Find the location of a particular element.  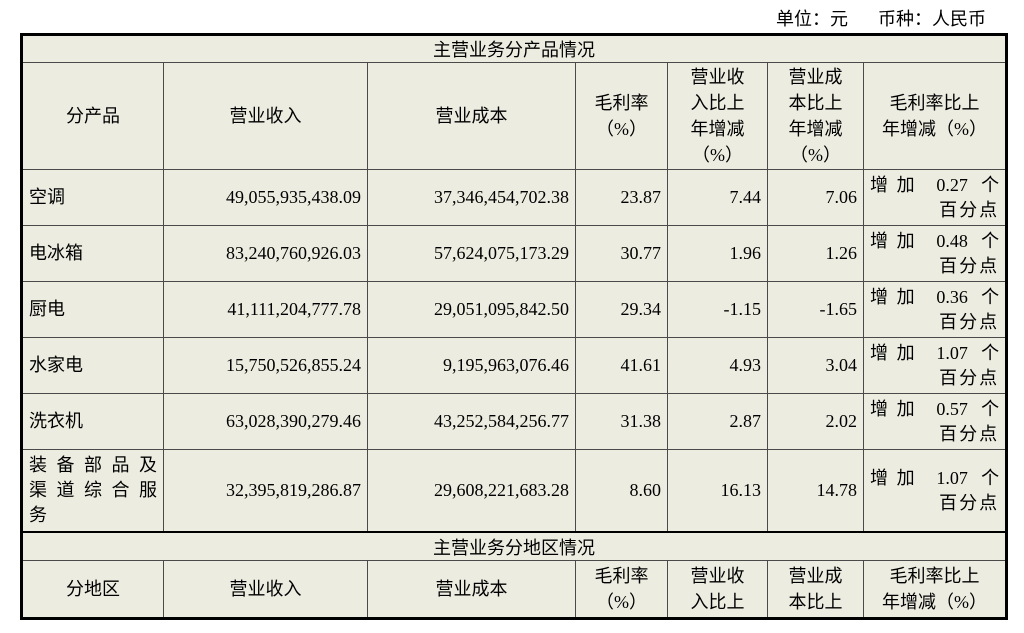

cost-change-cell: 2.02 is located at coordinates (815, 421).